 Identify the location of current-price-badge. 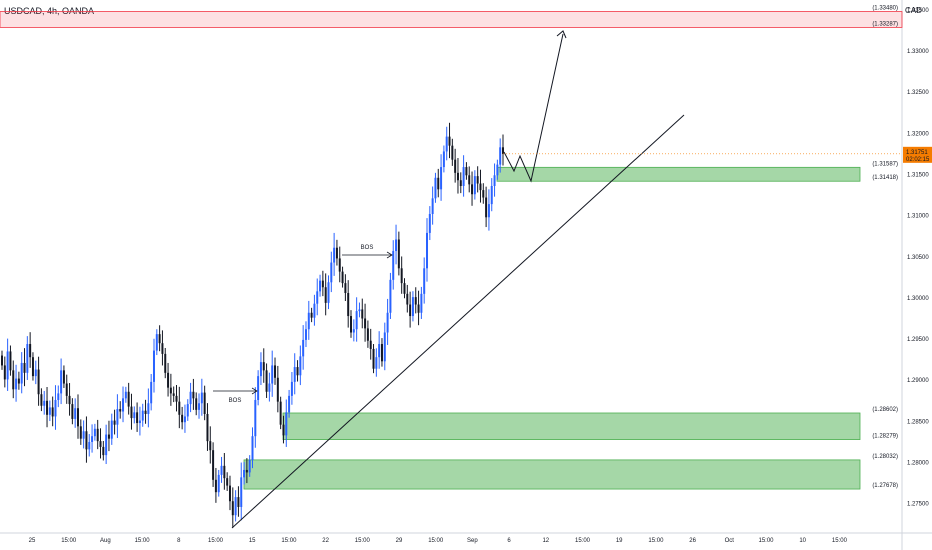
(917, 154).